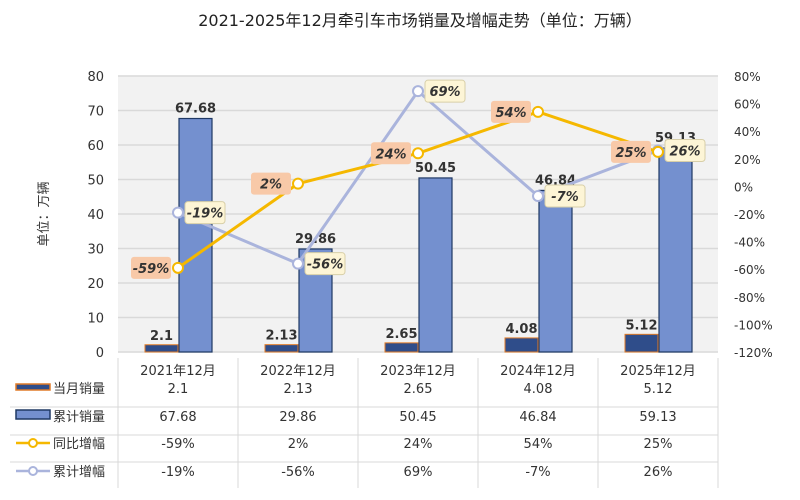 The image size is (800, 500). I want to click on bar-label-cumulative: 67.68, so click(195, 109).